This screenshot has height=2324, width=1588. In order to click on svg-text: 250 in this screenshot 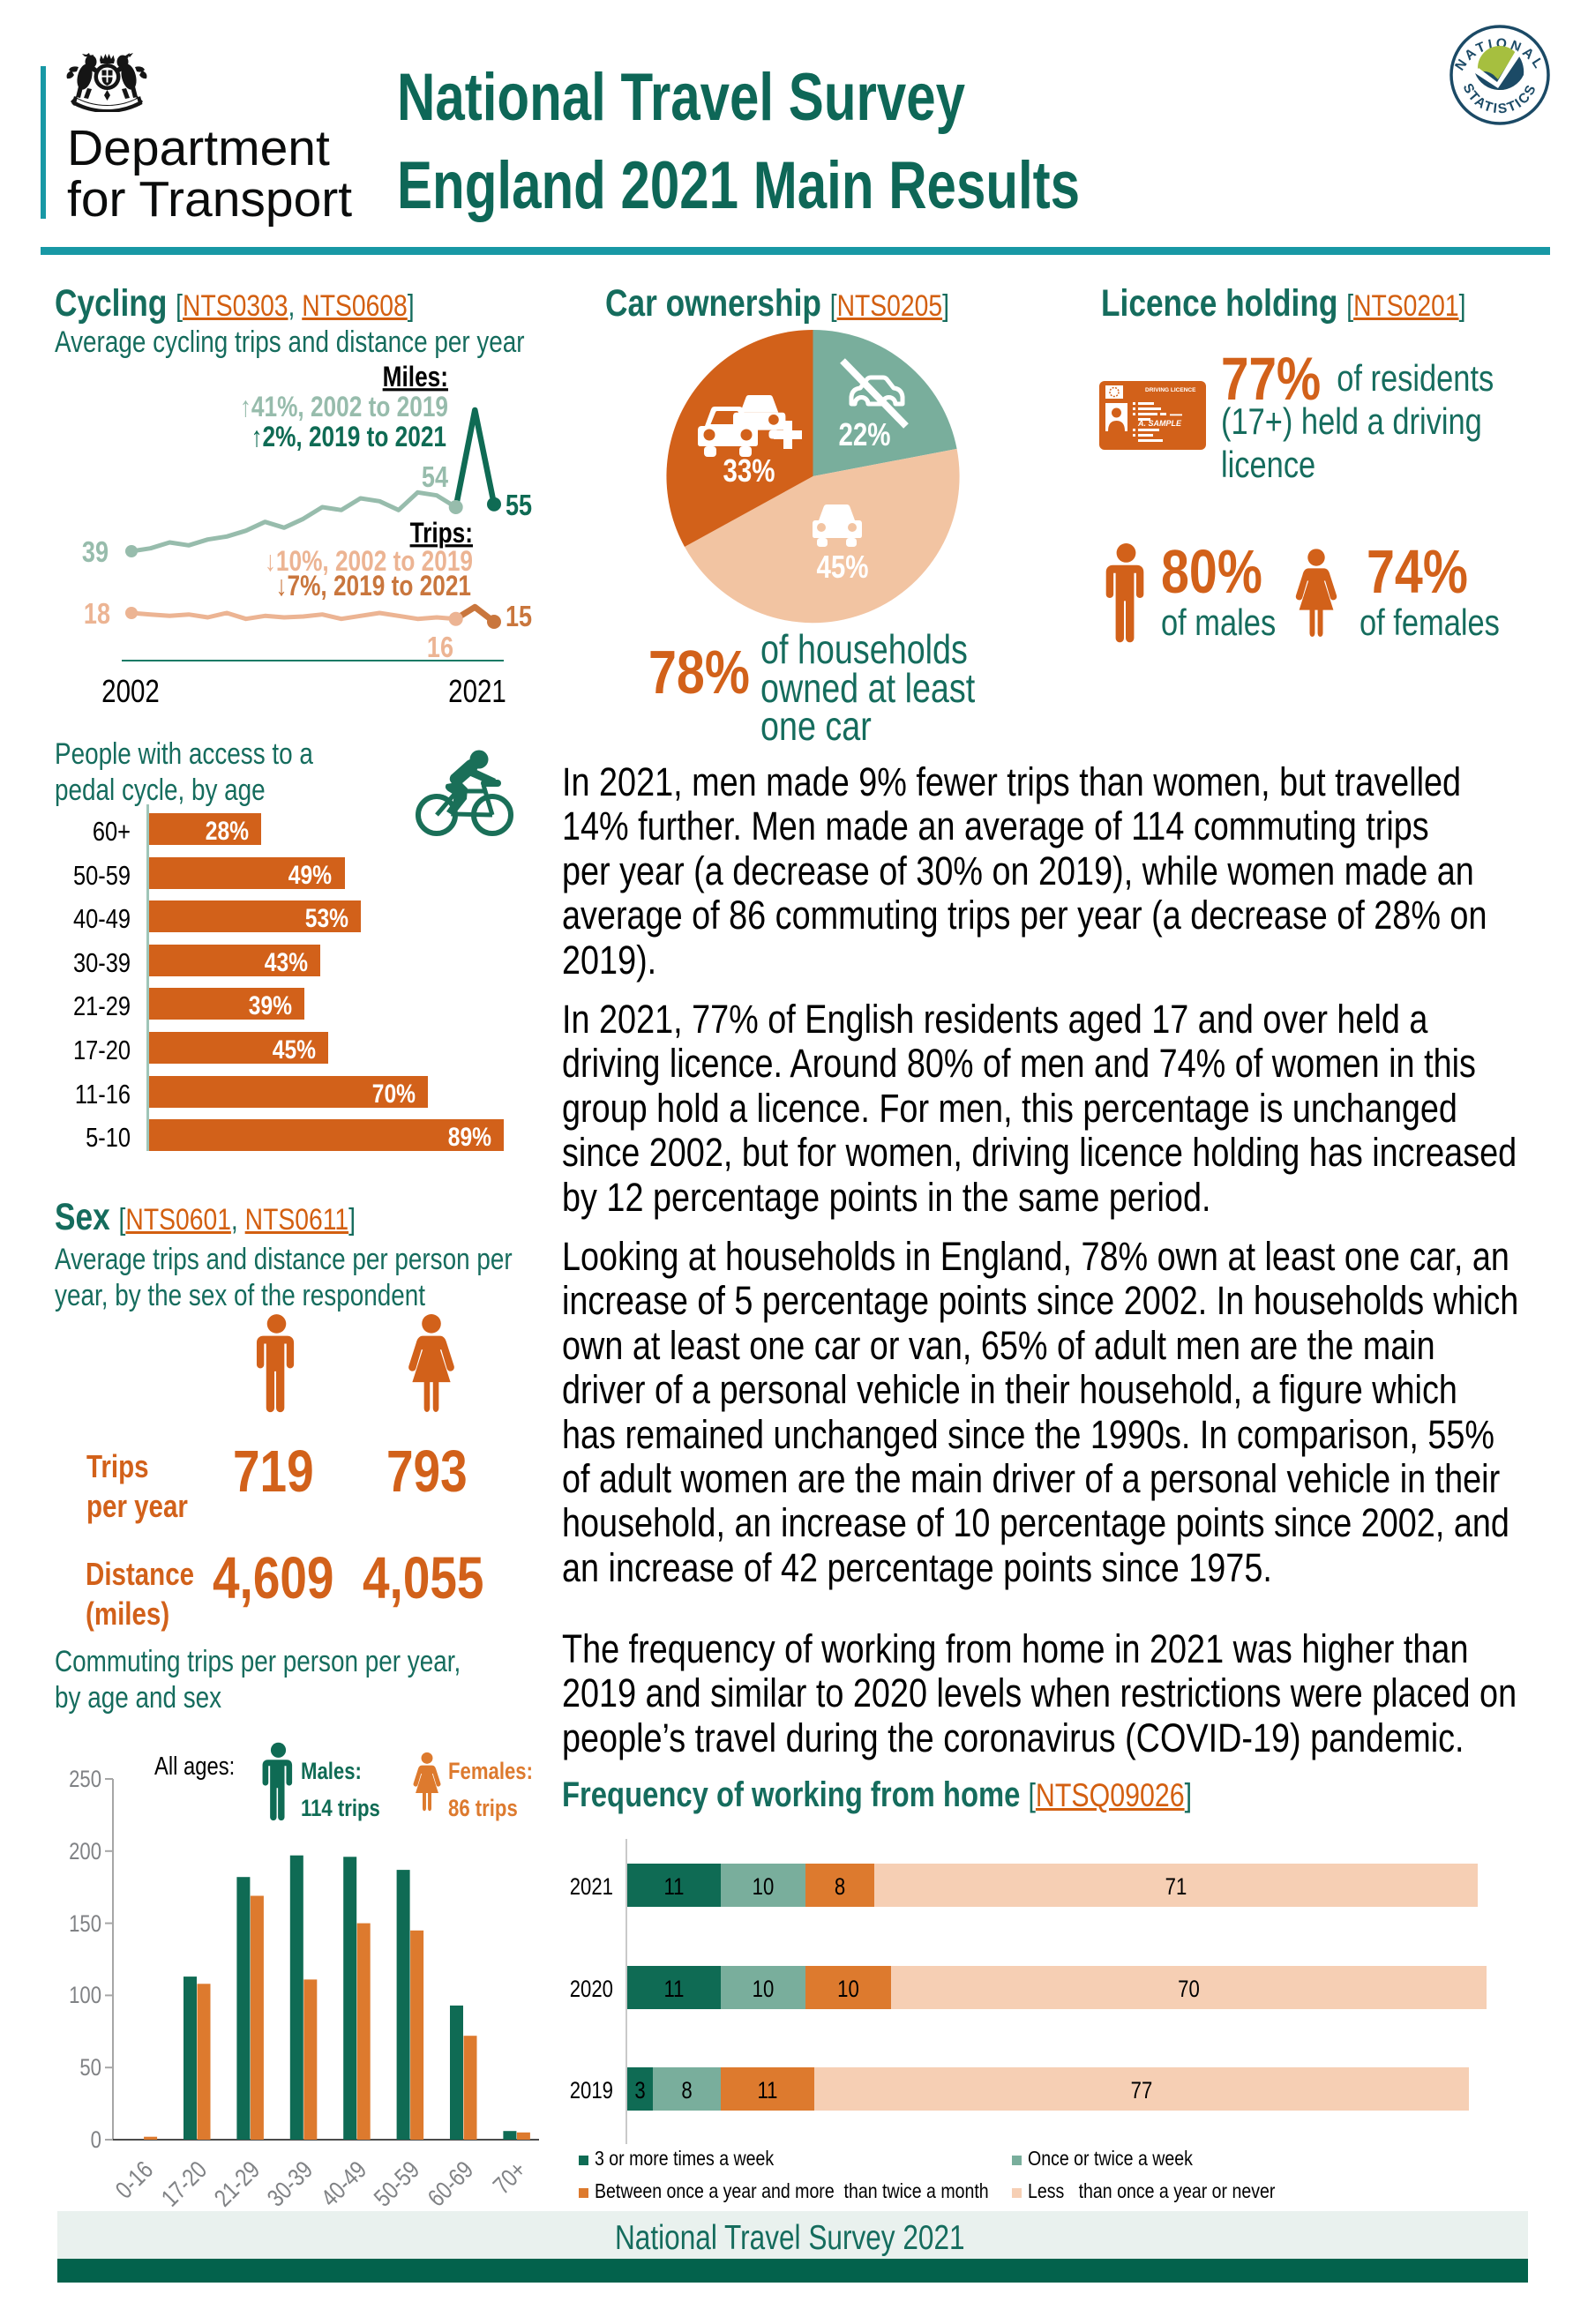, I will do `click(85, 1780)`.